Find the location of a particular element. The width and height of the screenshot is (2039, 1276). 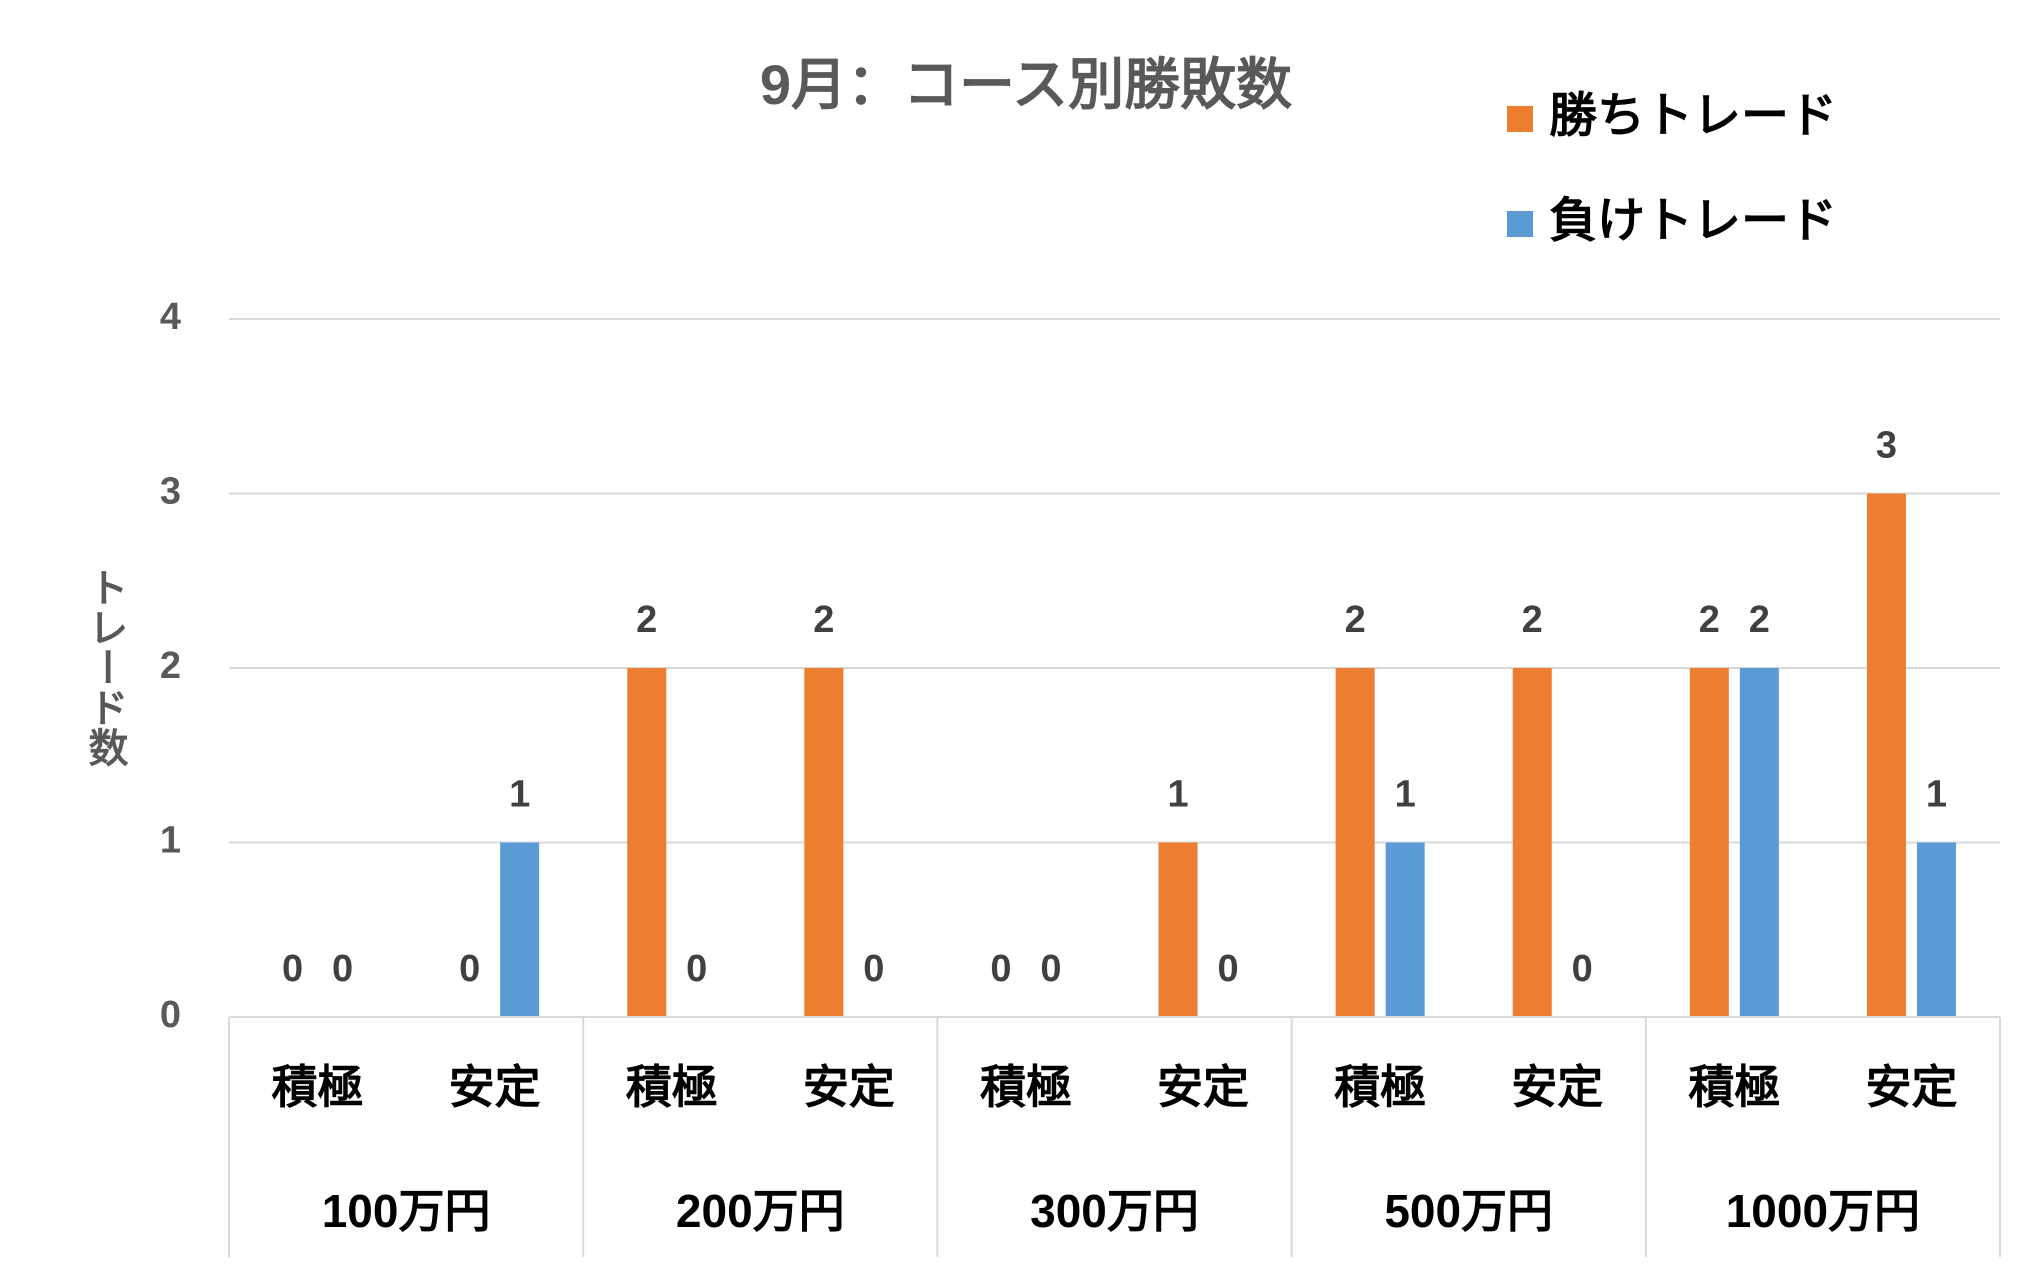

legend-label: 負けトレード is located at coordinates (1693, 221).